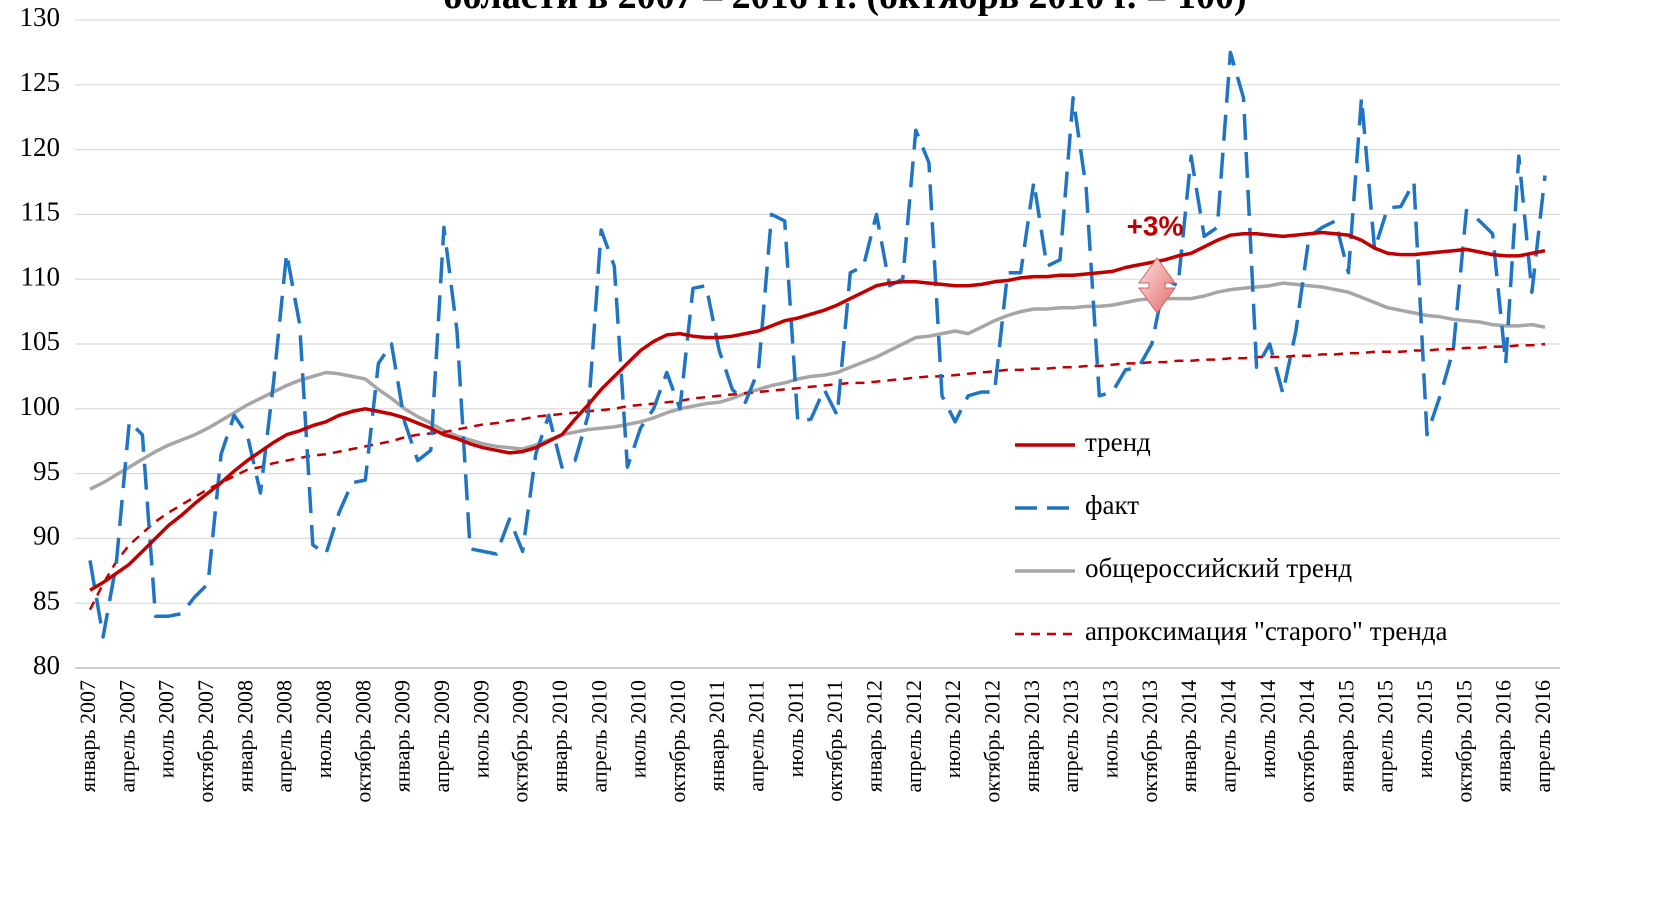 This screenshot has width=1661, height=907. I want to click on y-tick-label: 85, so click(46, 600).